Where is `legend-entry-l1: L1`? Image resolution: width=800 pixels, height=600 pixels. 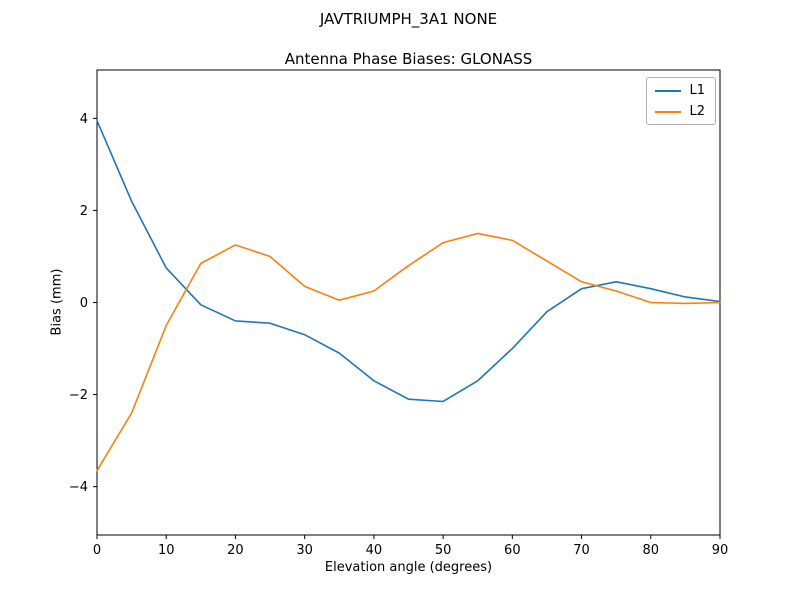
legend-entry-l1: L1 is located at coordinates (680, 90).